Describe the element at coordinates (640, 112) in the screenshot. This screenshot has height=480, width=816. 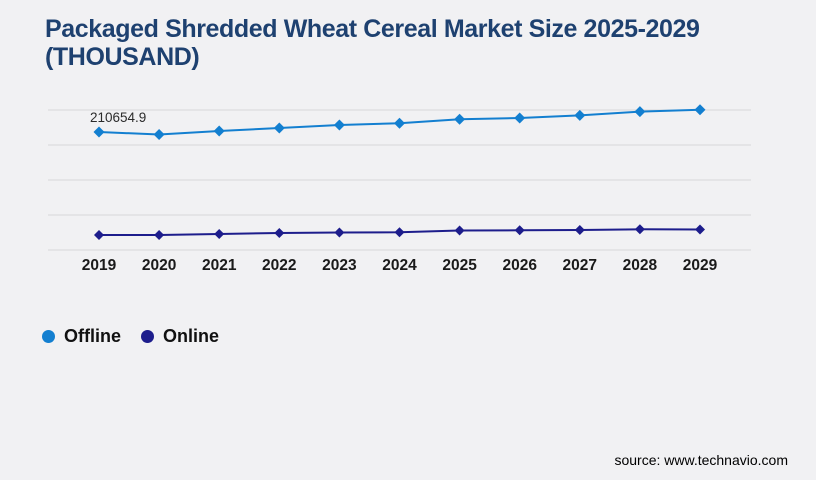
I see `offline-point-2028` at that location.